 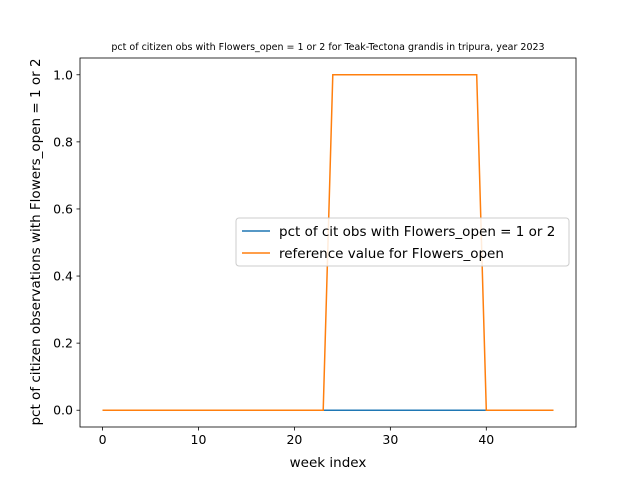 What do you see at coordinates (328, 463) in the screenshot?
I see `x-axis-label: week index` at bounding box center [328, 463].